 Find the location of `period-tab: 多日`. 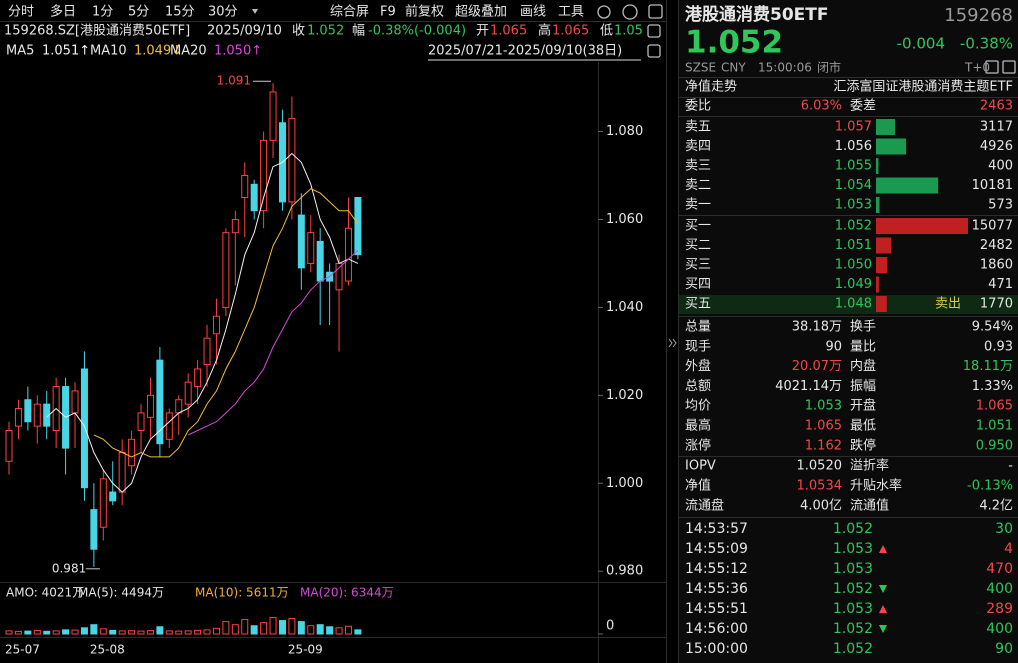

period-tab: 多日 is located at coordinates (63, 12).